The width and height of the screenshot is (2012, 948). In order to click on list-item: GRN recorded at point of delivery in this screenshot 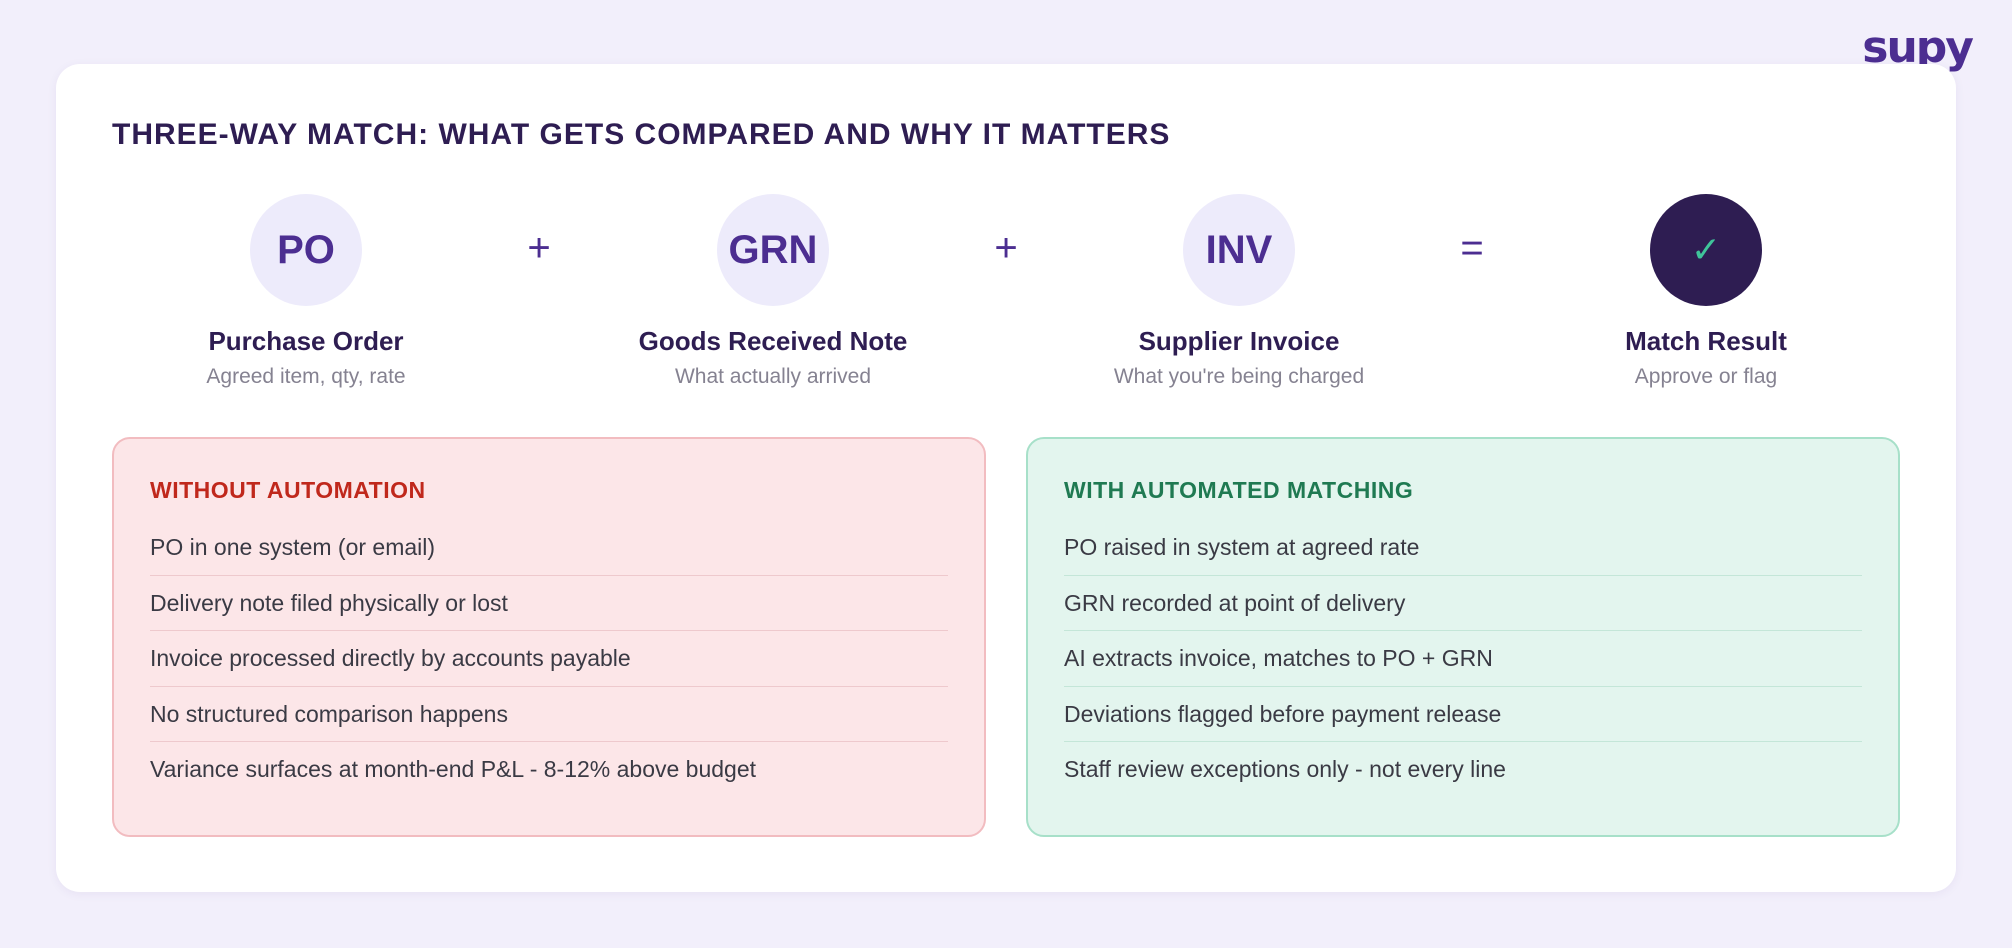, I will do `click(1463, 603)`.